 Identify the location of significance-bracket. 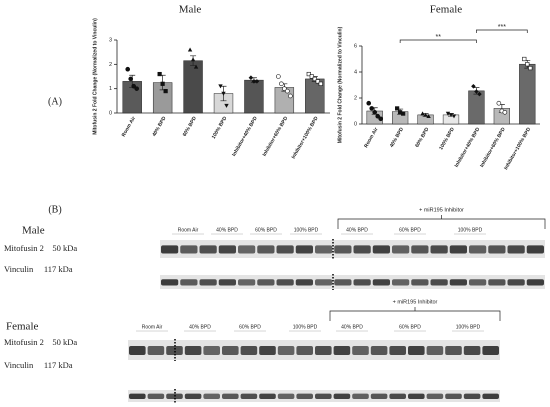
(438, 41).